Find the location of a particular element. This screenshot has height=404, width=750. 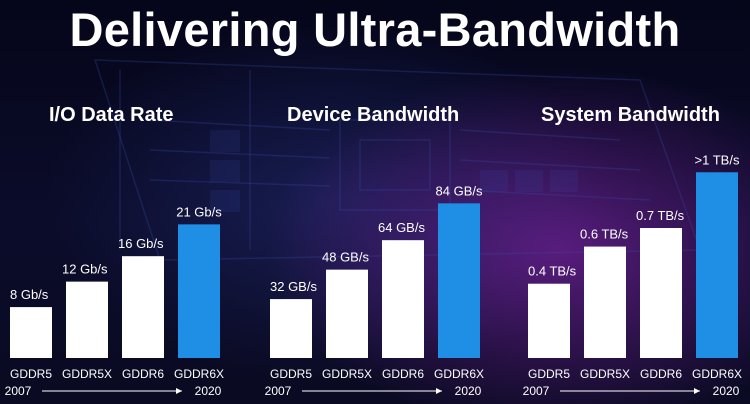

bar-0-gddr6x is located at coordinates (199, 291).